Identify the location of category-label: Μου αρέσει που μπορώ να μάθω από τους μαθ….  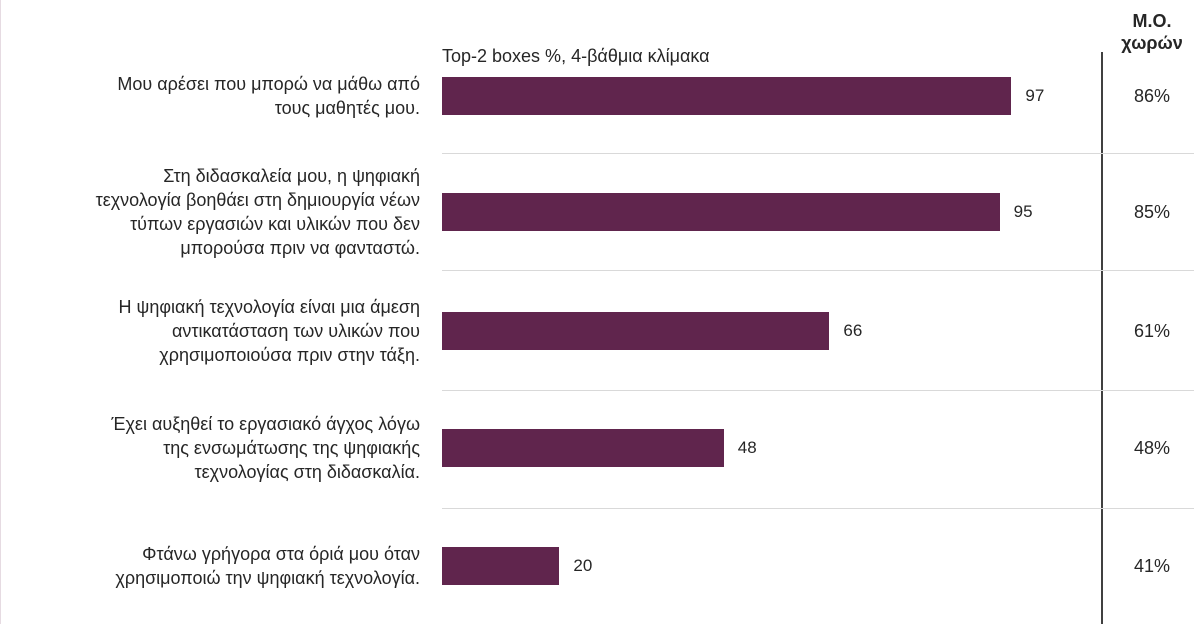
(215, 96).